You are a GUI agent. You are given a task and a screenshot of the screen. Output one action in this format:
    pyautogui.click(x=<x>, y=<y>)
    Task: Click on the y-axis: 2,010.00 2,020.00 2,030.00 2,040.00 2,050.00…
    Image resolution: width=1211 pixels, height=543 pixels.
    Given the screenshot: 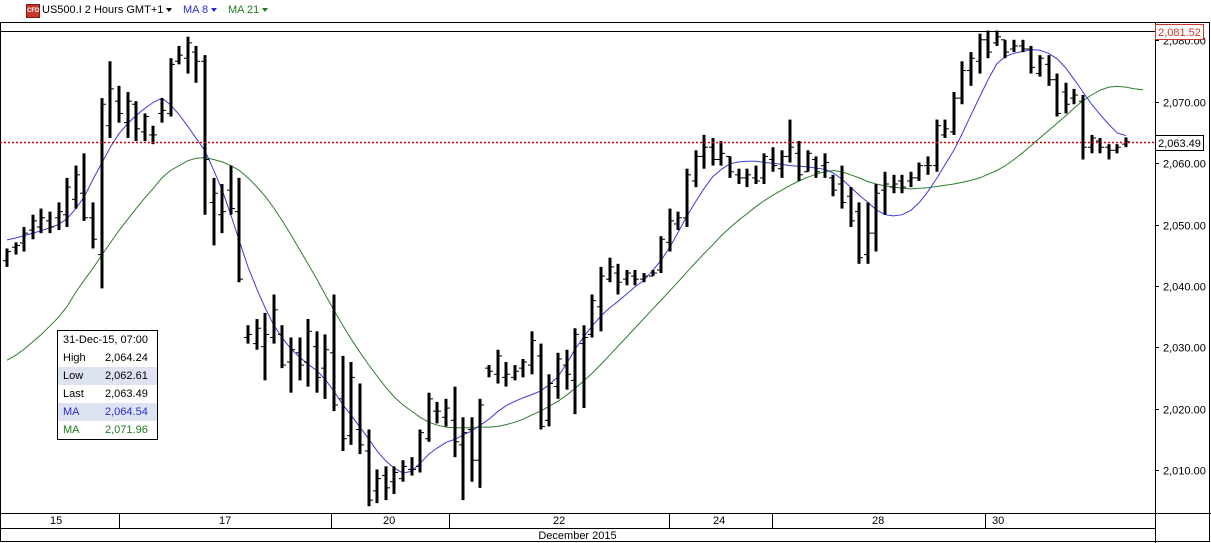 What is the action you would take?
    pyautogui.click(x=1180, y=257)
    